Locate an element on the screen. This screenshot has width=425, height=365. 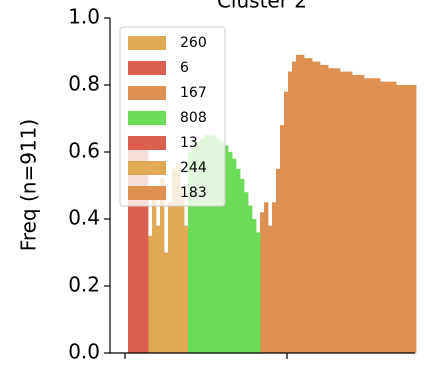
legend-label: 260 is located at coordinates (193, 43).